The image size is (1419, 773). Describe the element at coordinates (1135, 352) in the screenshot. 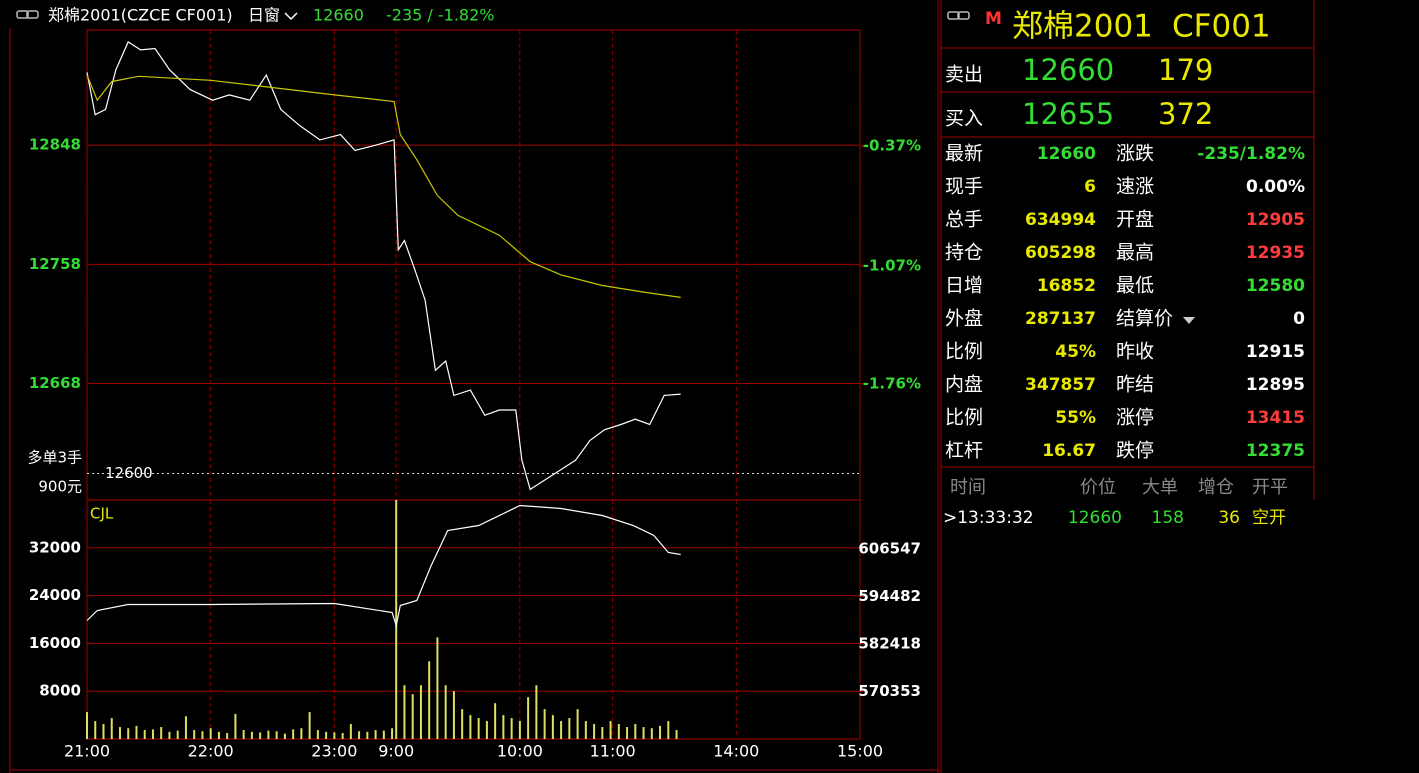

I see `quote-label: 昨收` at that location.